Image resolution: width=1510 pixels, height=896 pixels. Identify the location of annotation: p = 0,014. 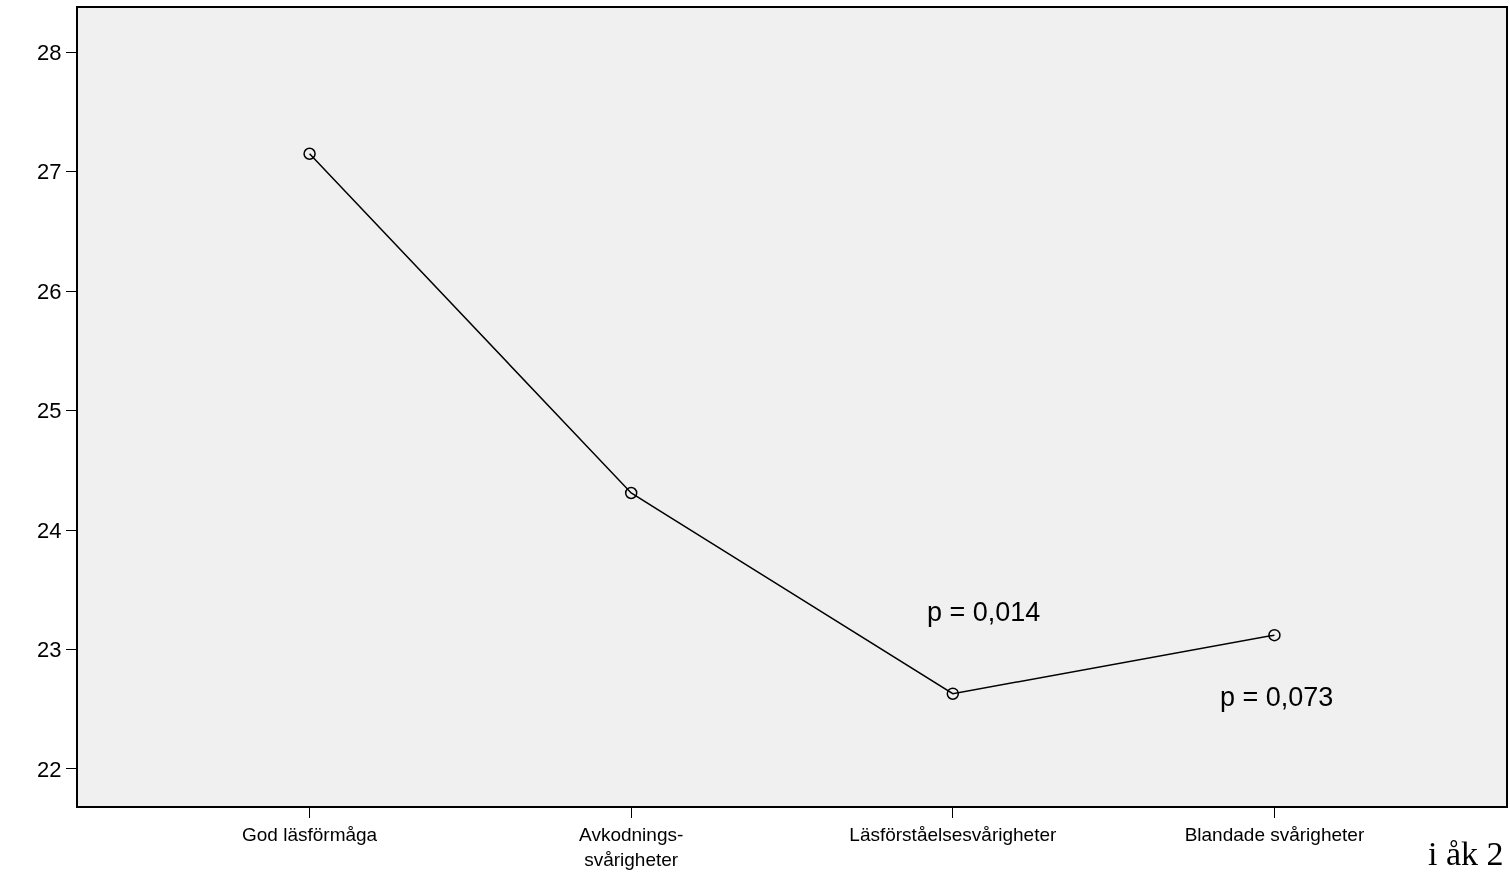
(984, 612).